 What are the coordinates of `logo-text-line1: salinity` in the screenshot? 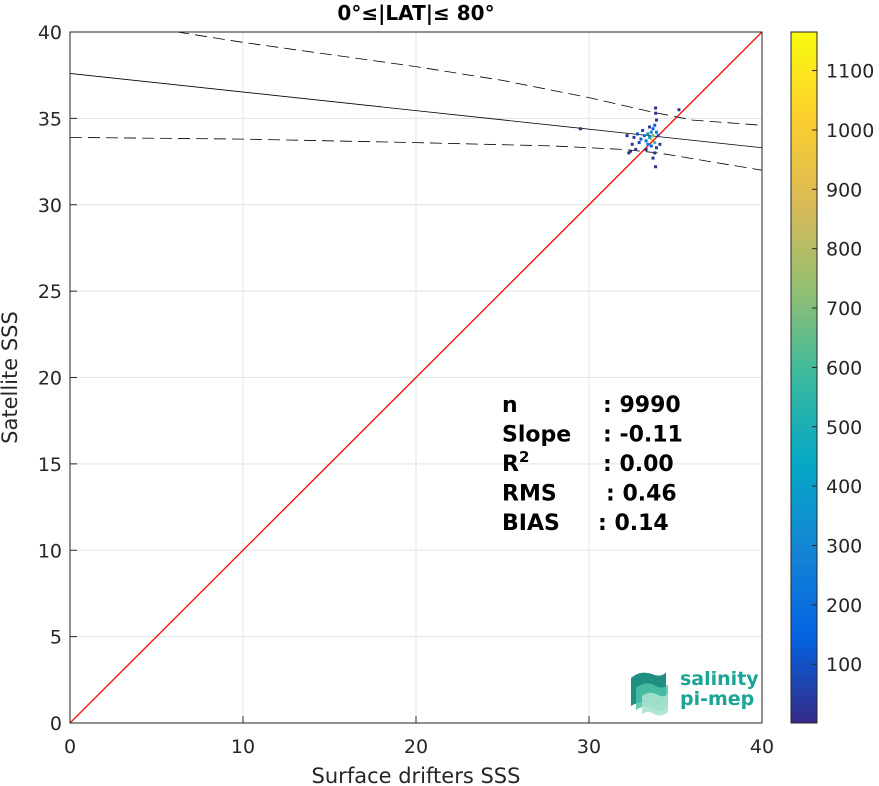 It's located at (719, 679).